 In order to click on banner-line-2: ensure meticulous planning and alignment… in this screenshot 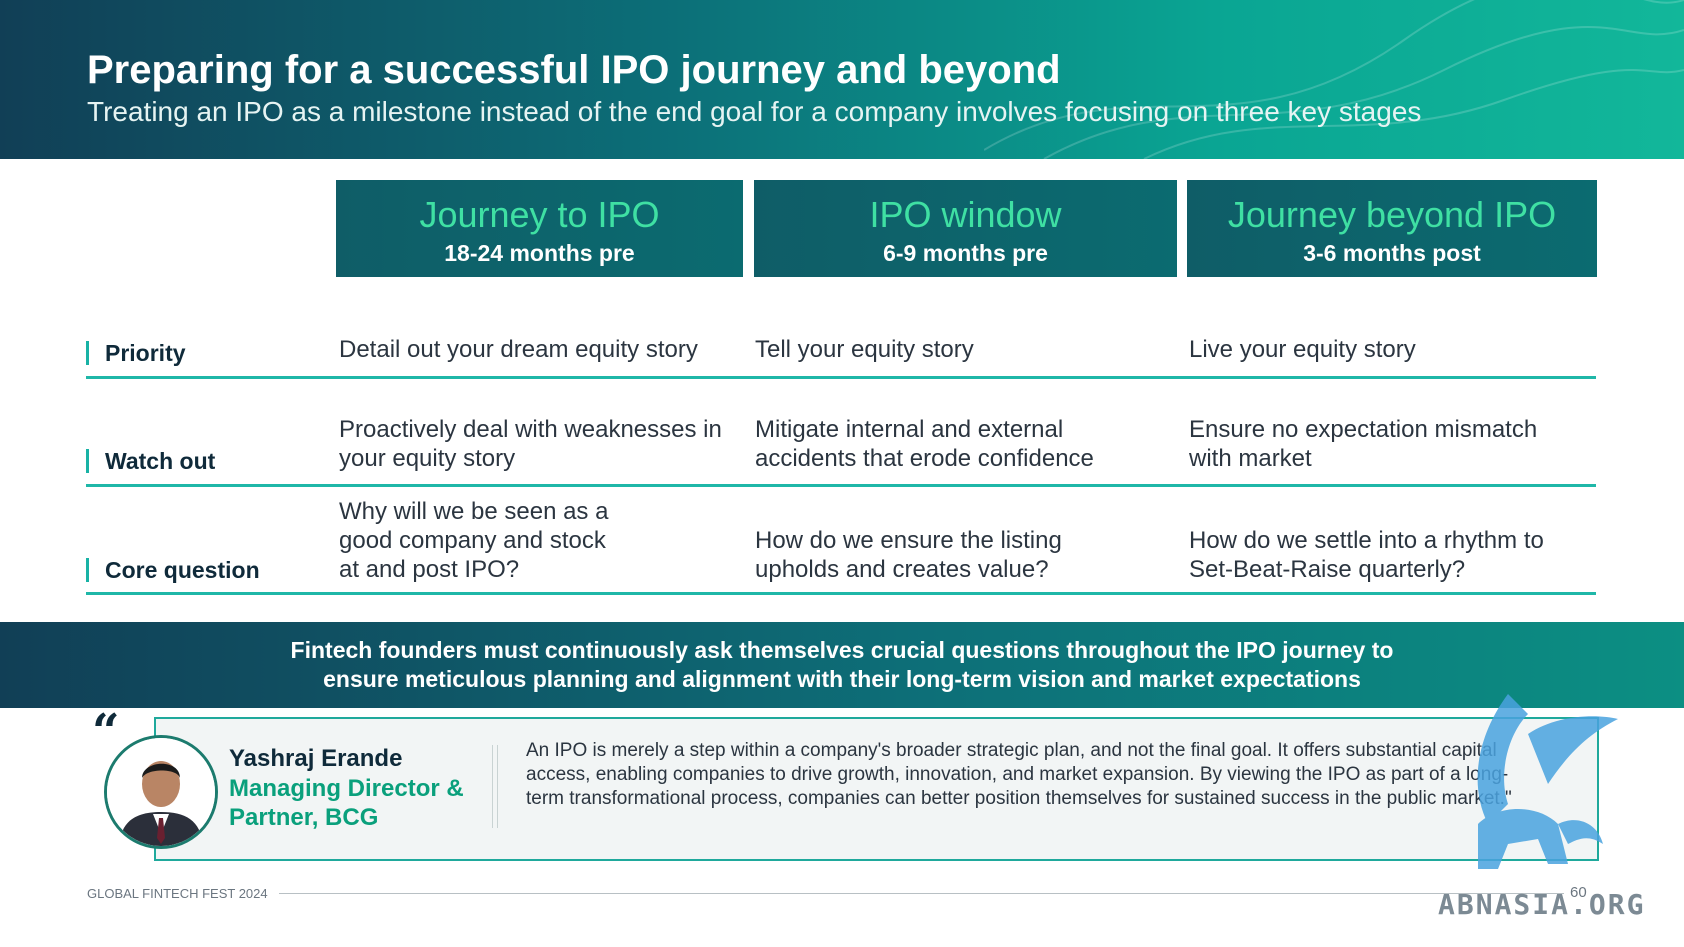, I will do `click(842, 679)`.